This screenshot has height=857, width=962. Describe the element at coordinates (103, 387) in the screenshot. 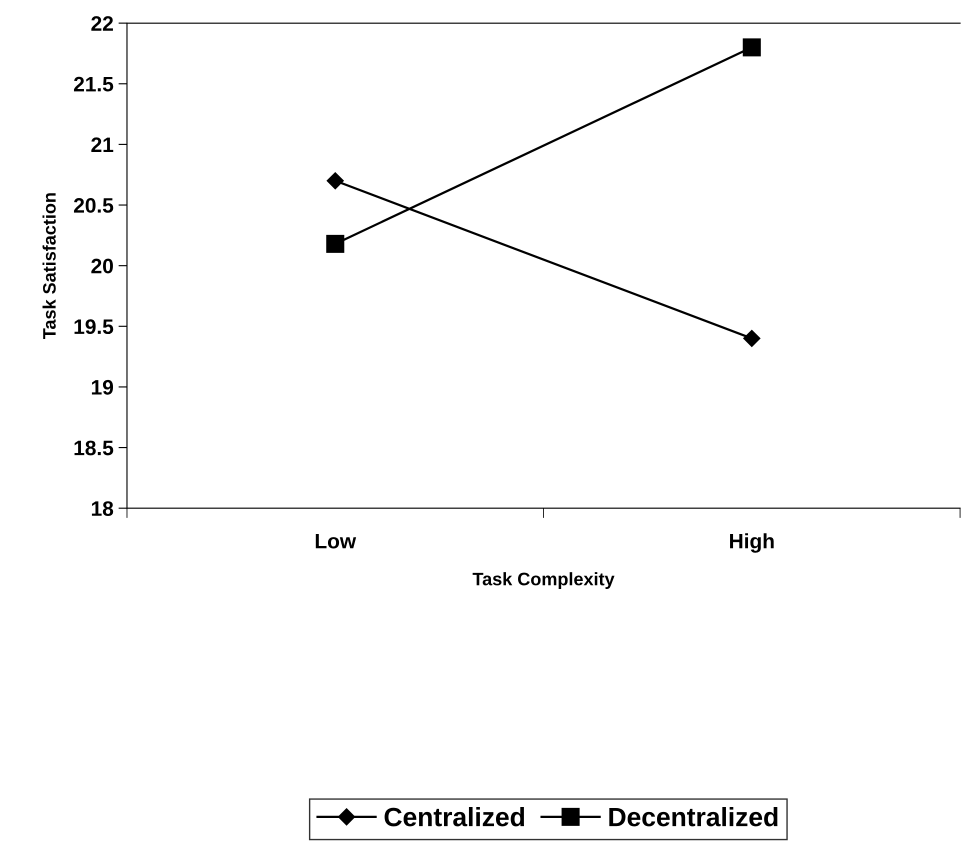

I see `y-tick-label: 19` at that location.